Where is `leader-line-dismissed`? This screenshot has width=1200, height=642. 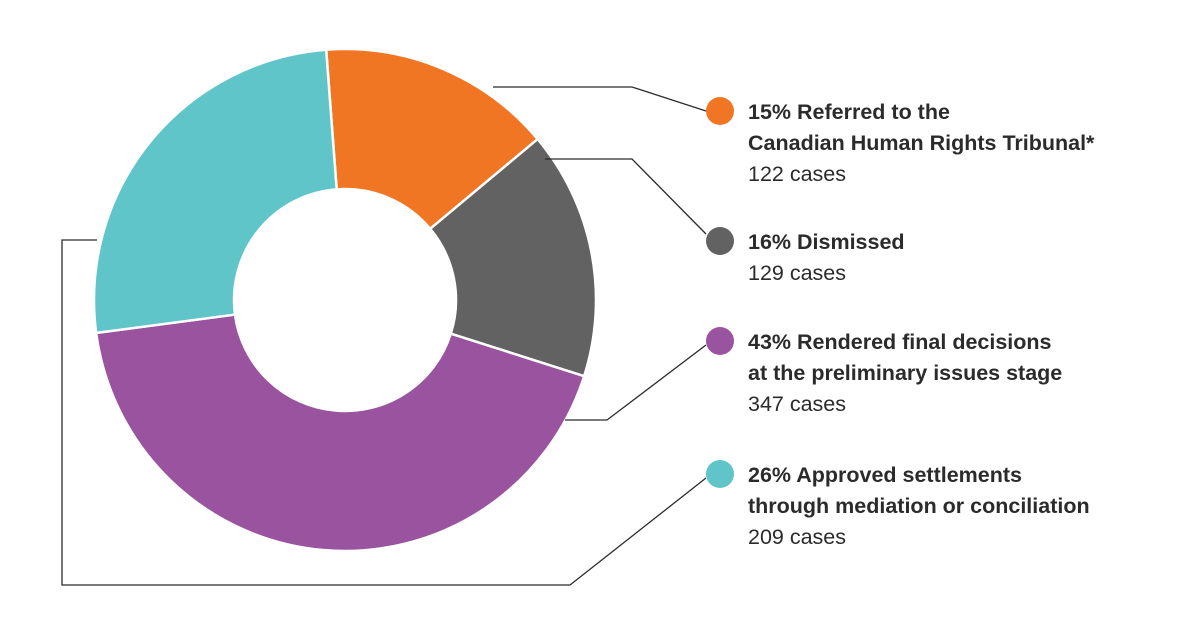 leader-line-dismissed is located at coordinates (626, 196).